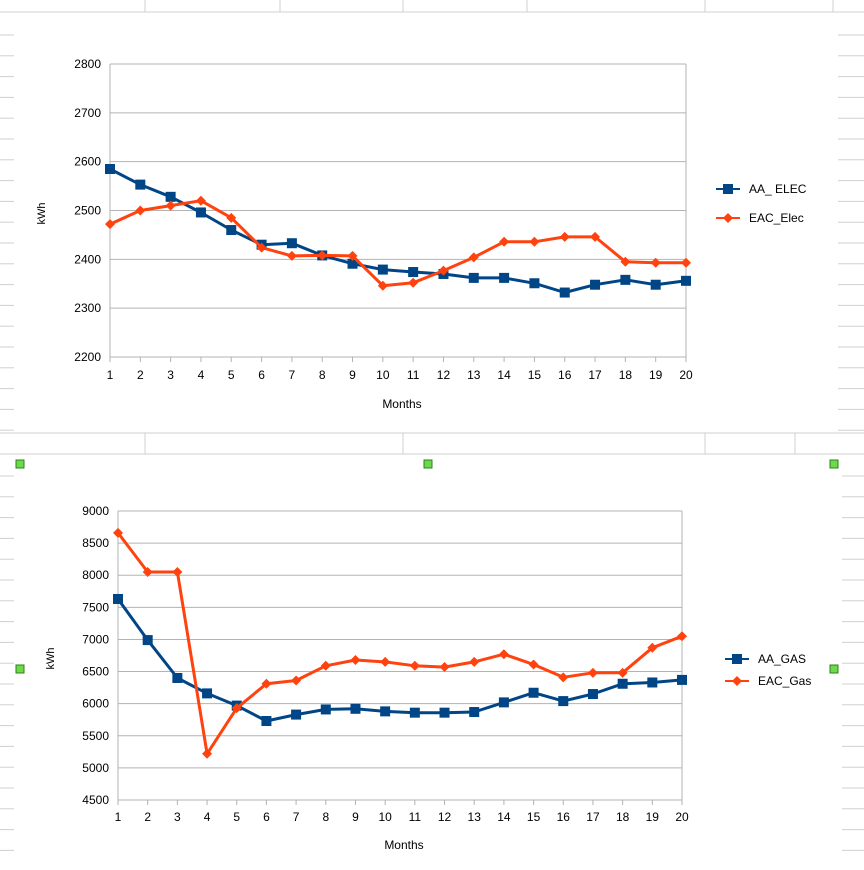 The height and width of the screenshot is (870, 864). Describe the element at coordinates (51, 659) in the screenshot. I see `y-axis-title: kWh` at that location.